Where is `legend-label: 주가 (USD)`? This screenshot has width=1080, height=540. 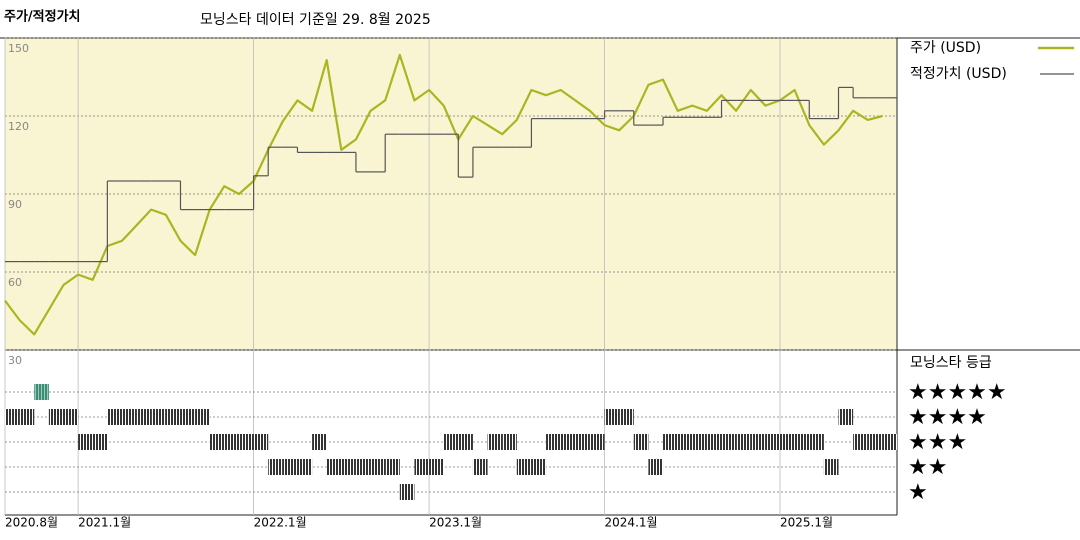 legend-label: 주가 (USD) is located at coordinates (945, 48).